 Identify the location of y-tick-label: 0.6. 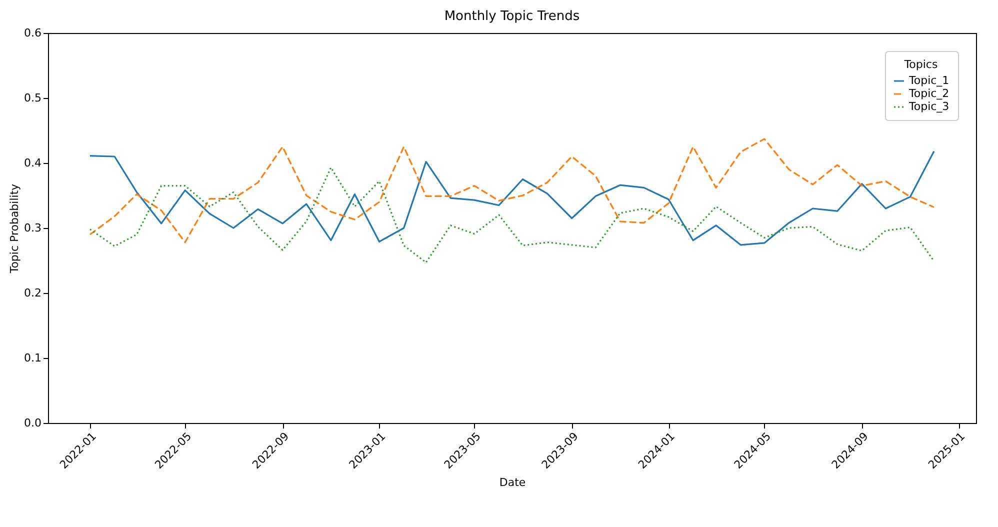
(33, 33).